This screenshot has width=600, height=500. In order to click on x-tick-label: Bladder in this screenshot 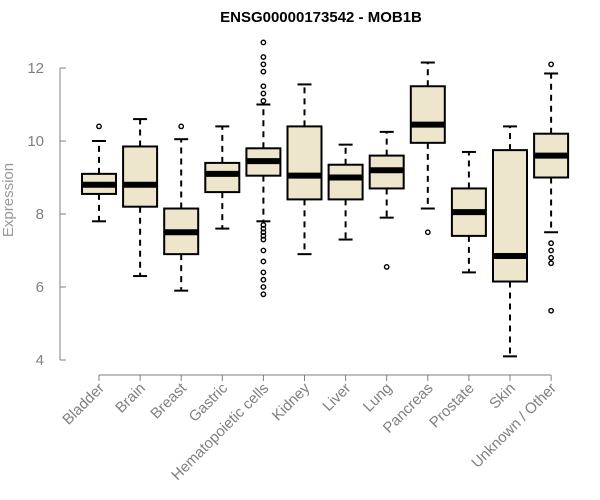, I will do `click(83, 404)`.